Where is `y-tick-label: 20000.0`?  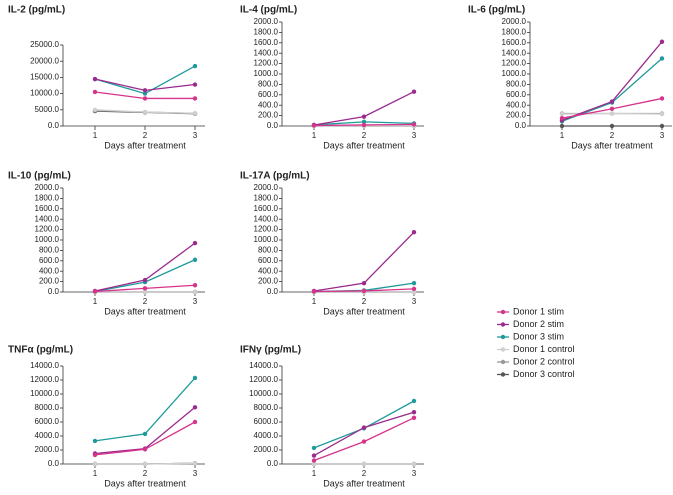
y-tick-label: 20000.0 is located at coordinates (44, 60).